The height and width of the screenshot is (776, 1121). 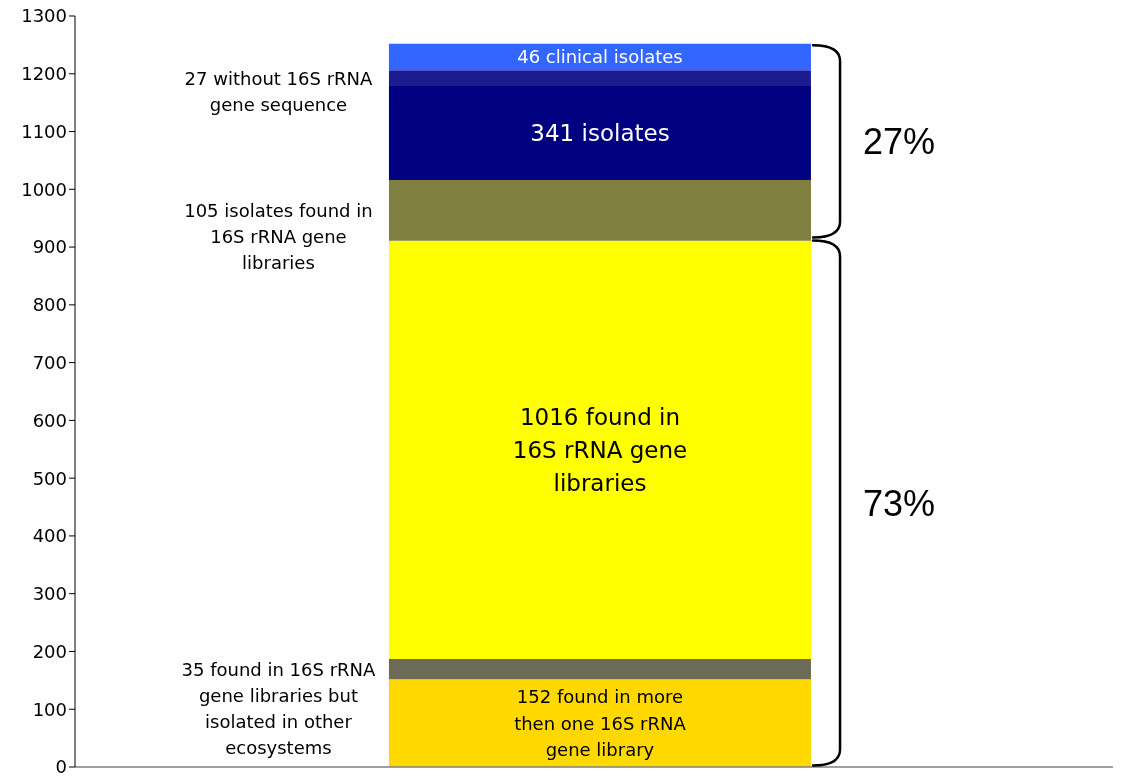 What do you see at coordinates (44, 189) in the screenshot?
I see `y-tick-label: 1000` at bounding box center [44, 189].